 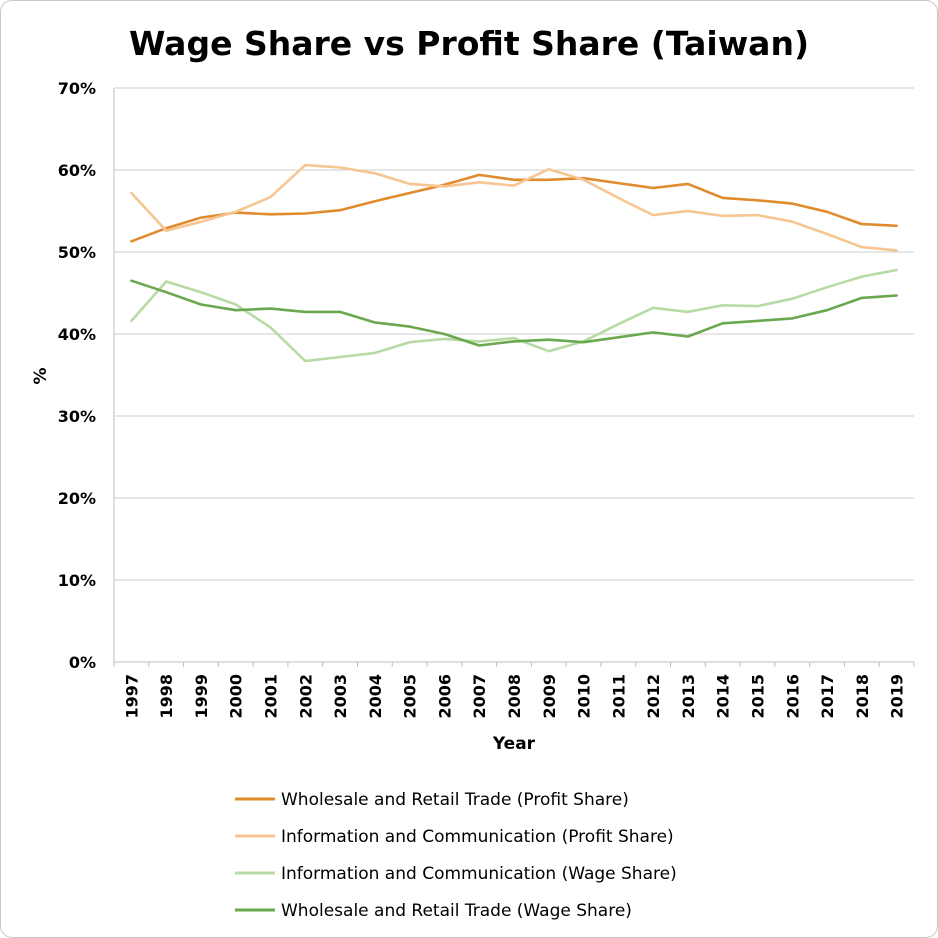 What do you see at coordinates (77, 252) in the screenshot?
I see `y-tick-label: 50%` at bounding box center [77, 252].